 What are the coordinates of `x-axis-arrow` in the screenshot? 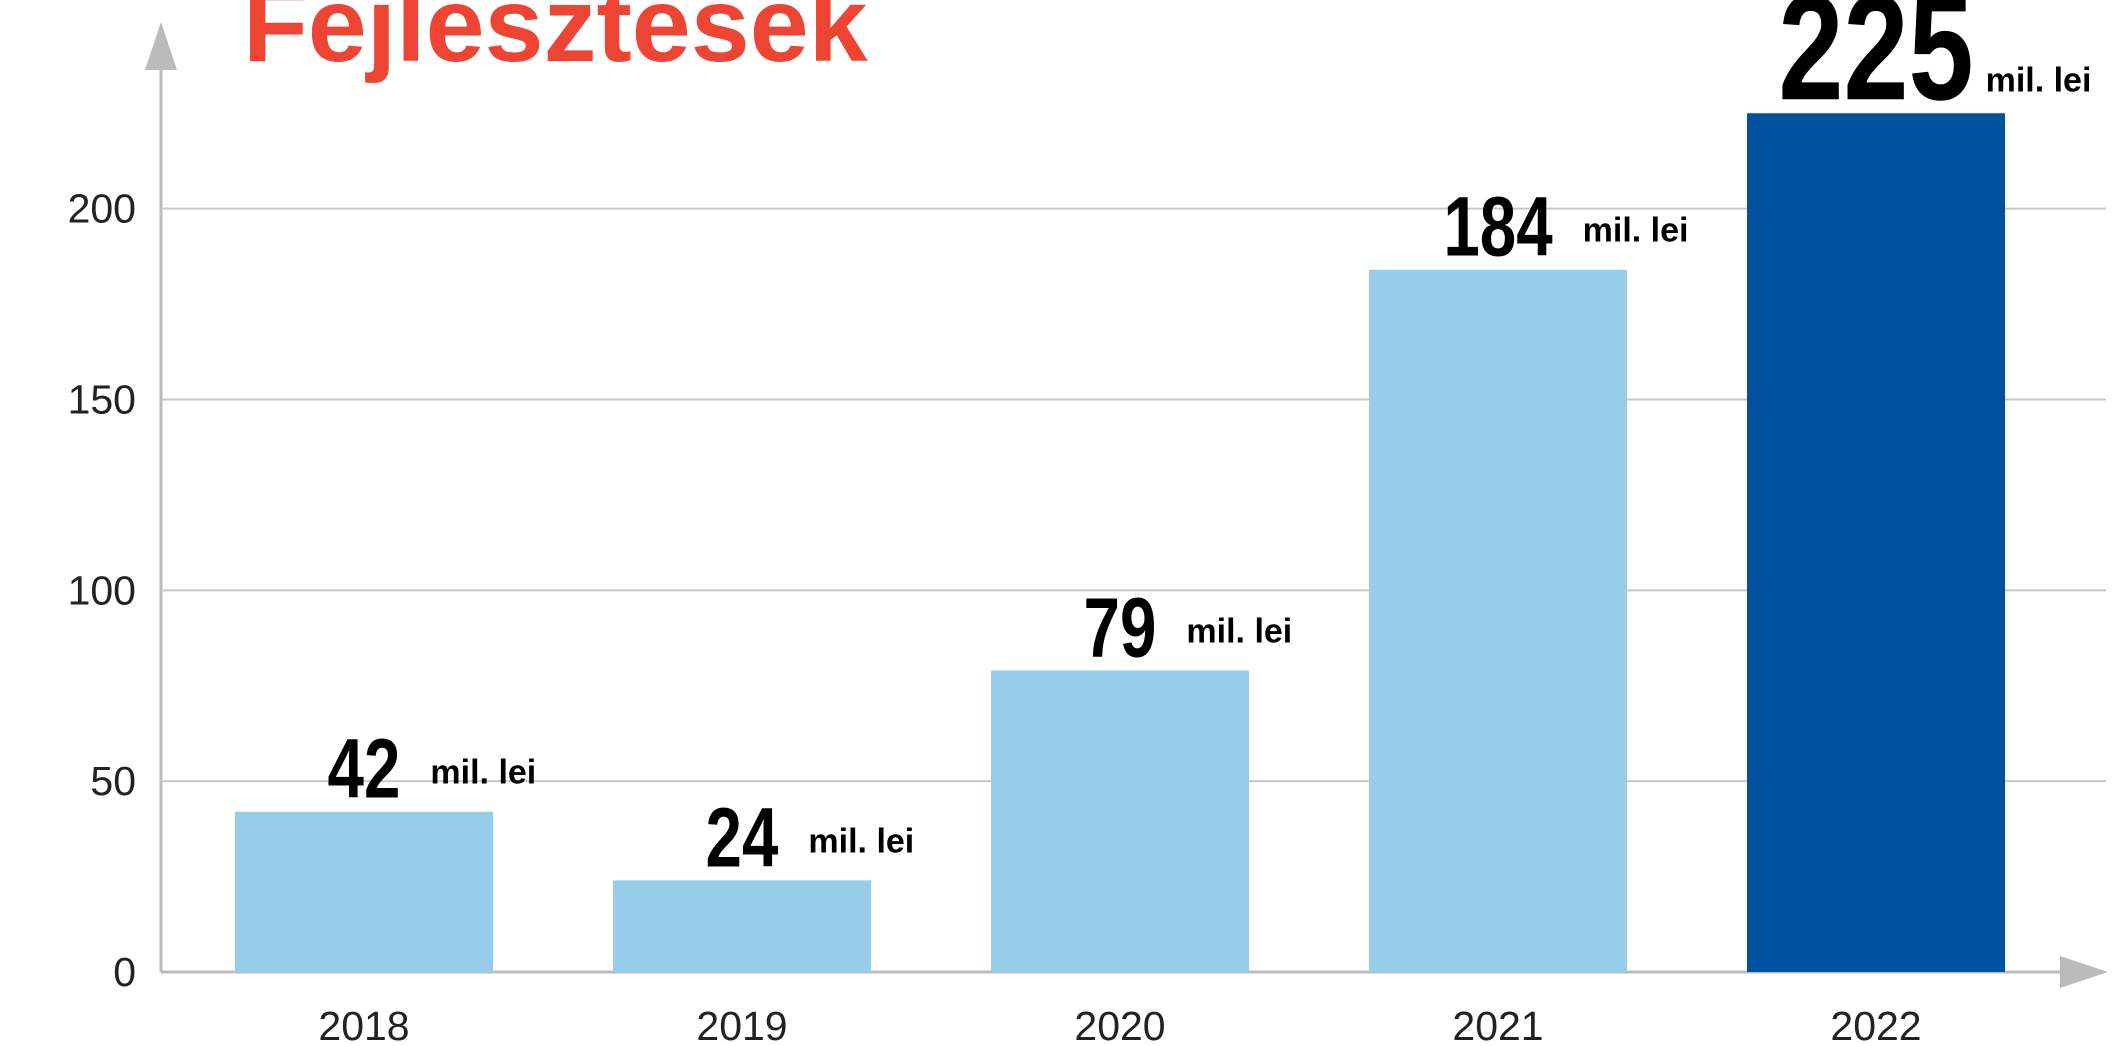 It's located at (2084, 972).